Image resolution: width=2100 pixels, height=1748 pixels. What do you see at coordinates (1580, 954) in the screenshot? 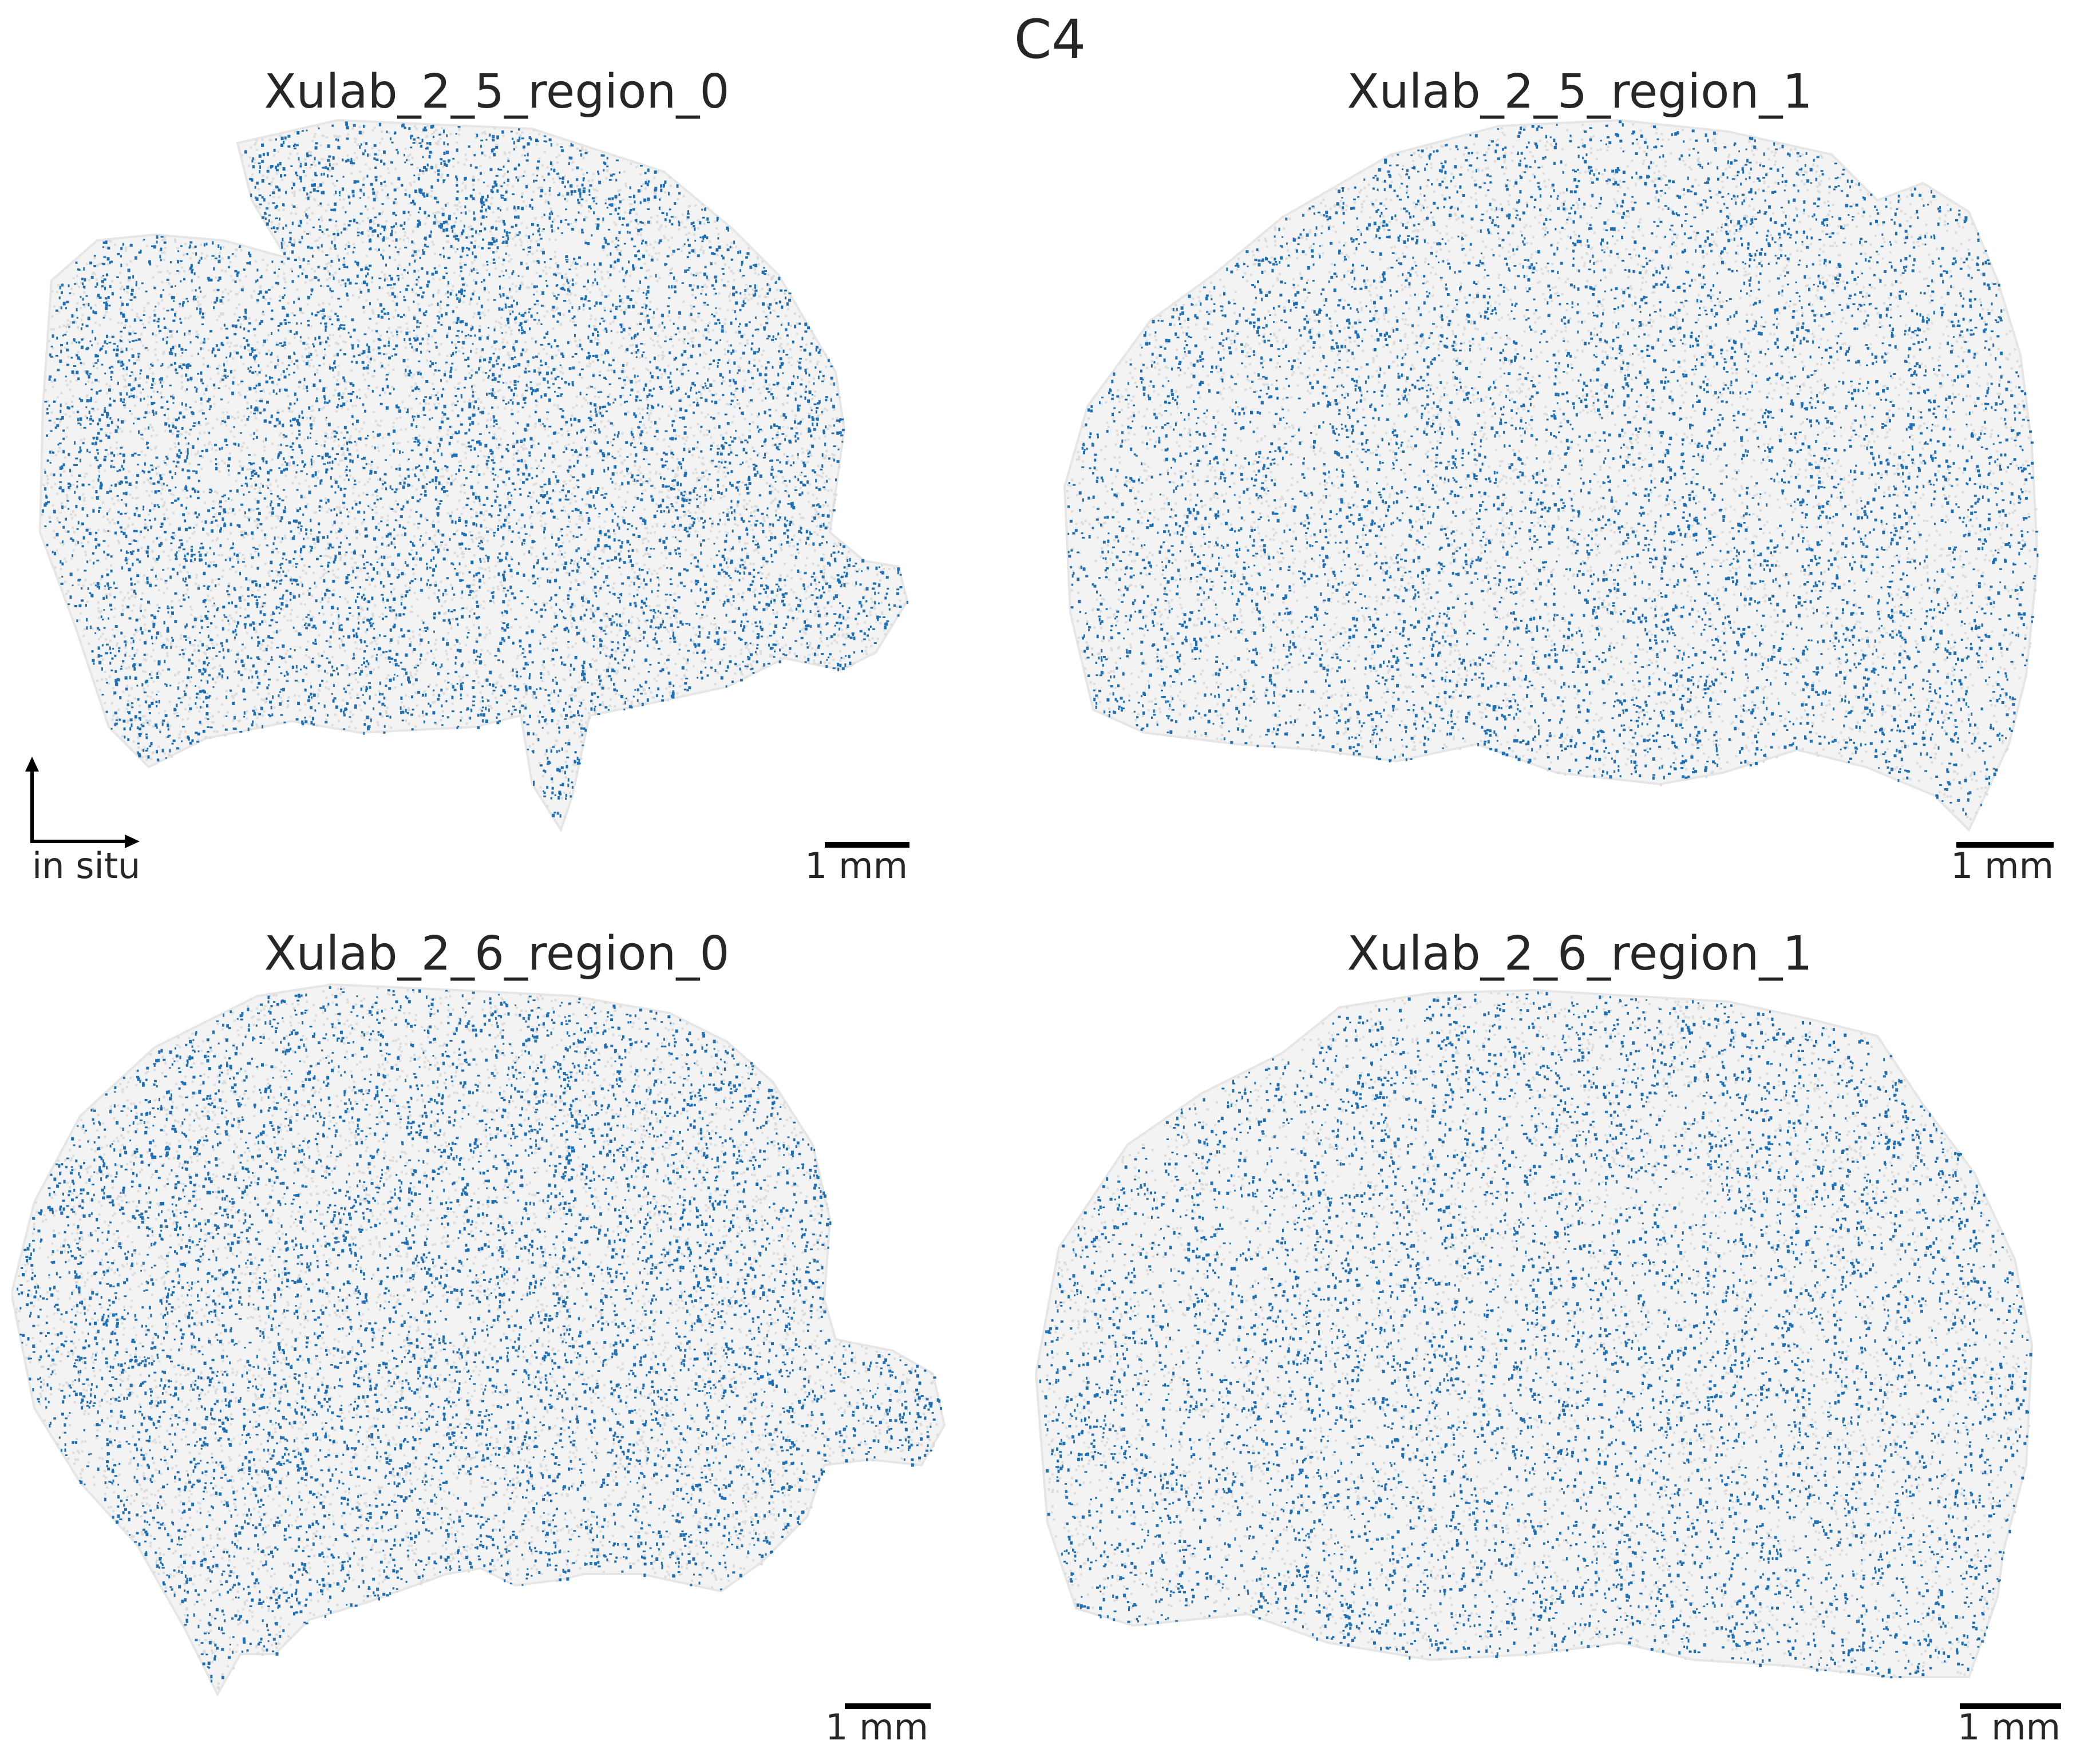
I see `panel-title: Xulab_2_6_region_1` at bounding box center [1580, 954].